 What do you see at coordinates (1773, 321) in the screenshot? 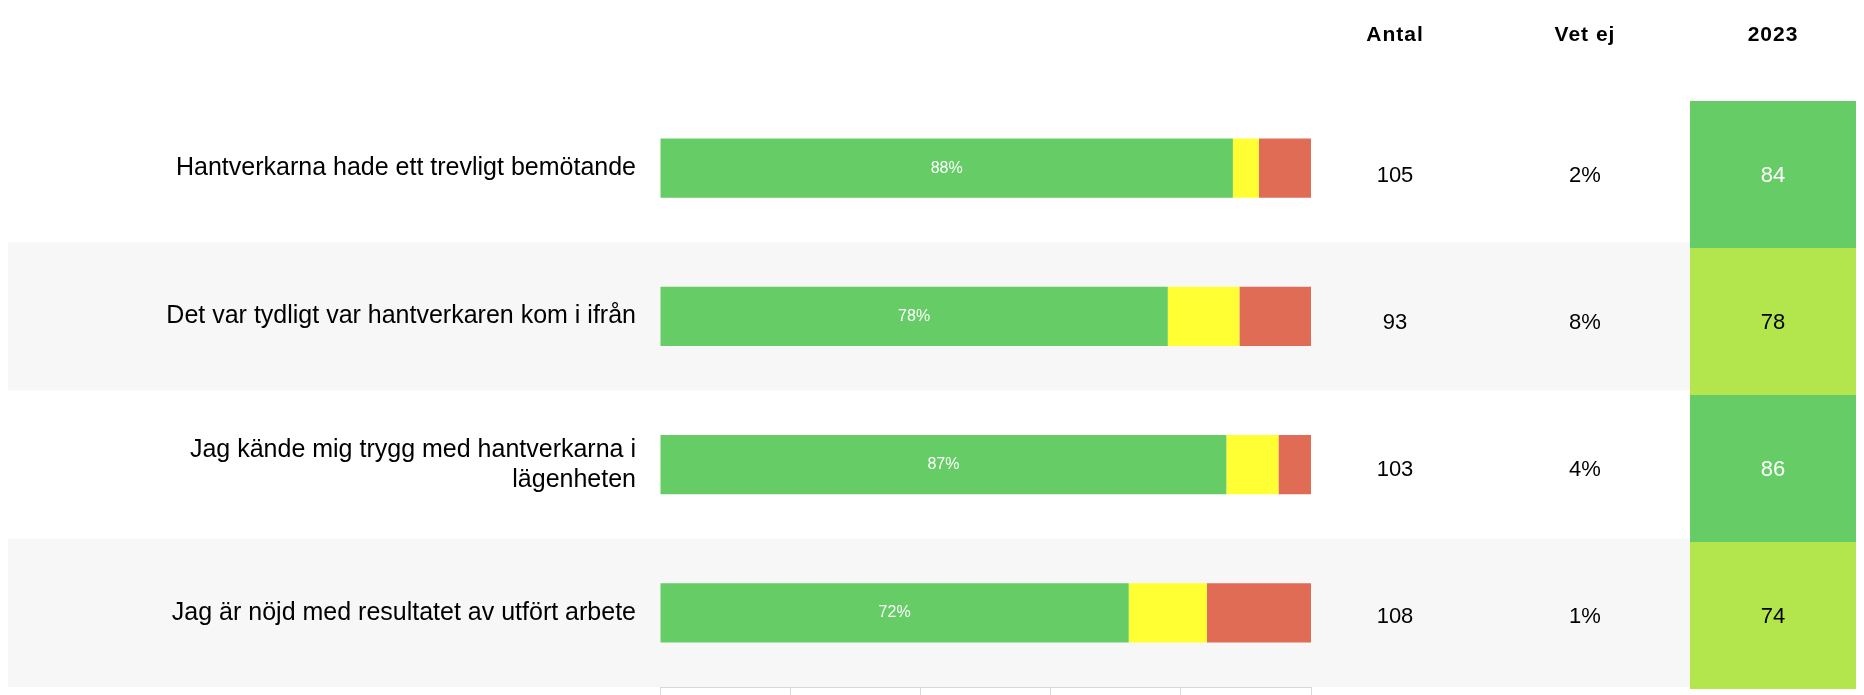
I see `text: 78` at bounding box center [1773, 321].